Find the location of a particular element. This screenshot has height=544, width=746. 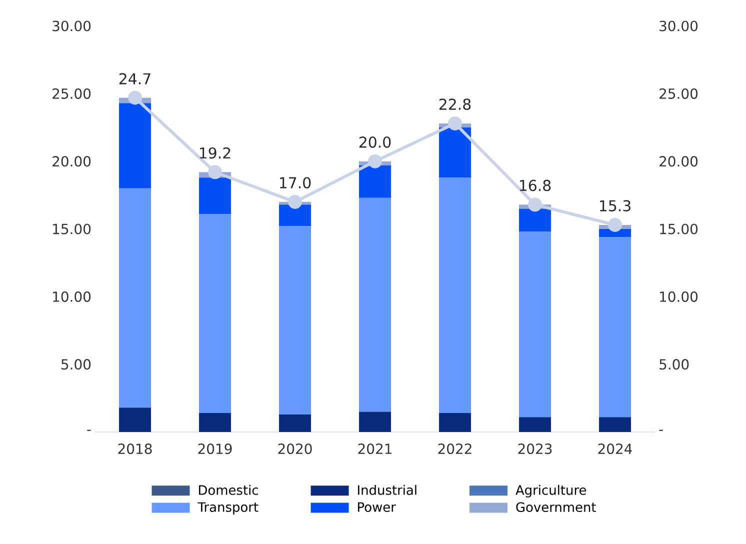

y2-tick-label: 5.00 is located at coordinates (674, 364).